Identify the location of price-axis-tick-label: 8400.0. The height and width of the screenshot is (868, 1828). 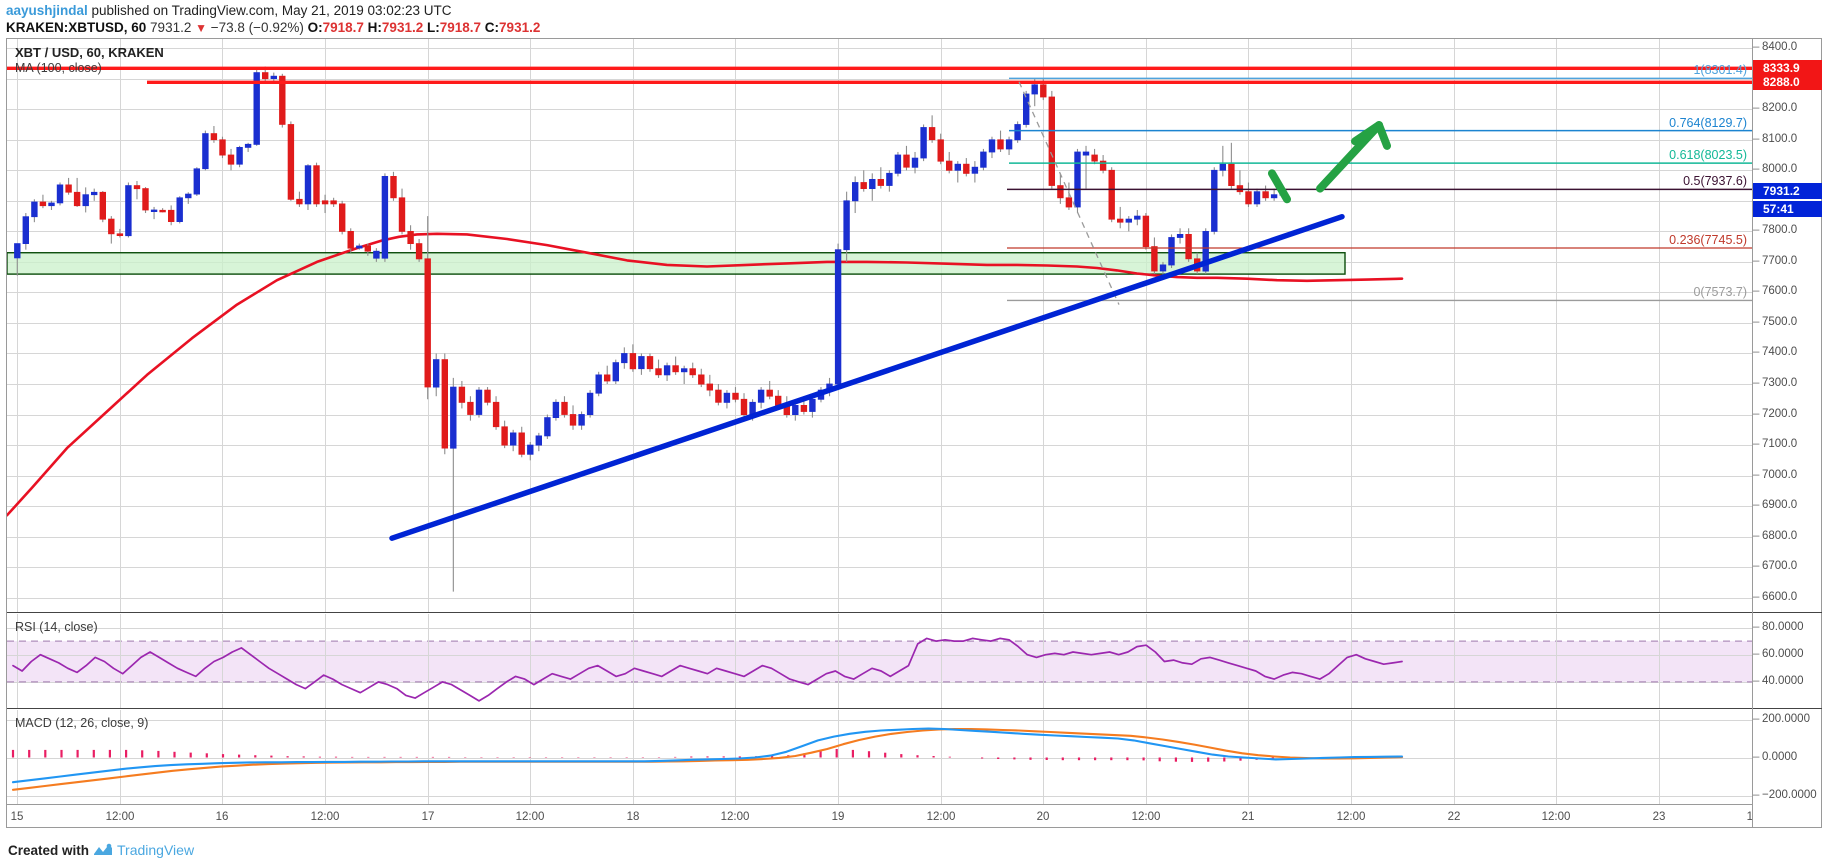
(1780, 47).